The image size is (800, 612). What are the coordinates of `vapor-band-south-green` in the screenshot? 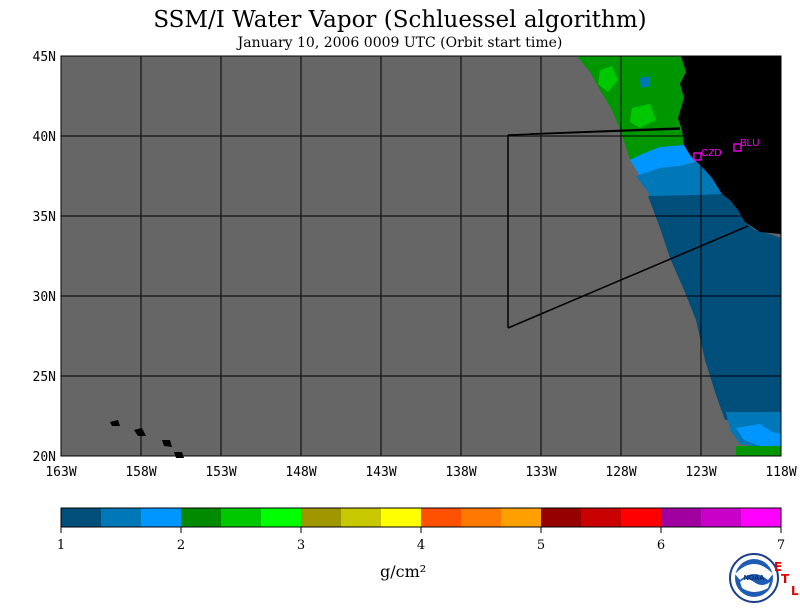 It's located at (758, 451).